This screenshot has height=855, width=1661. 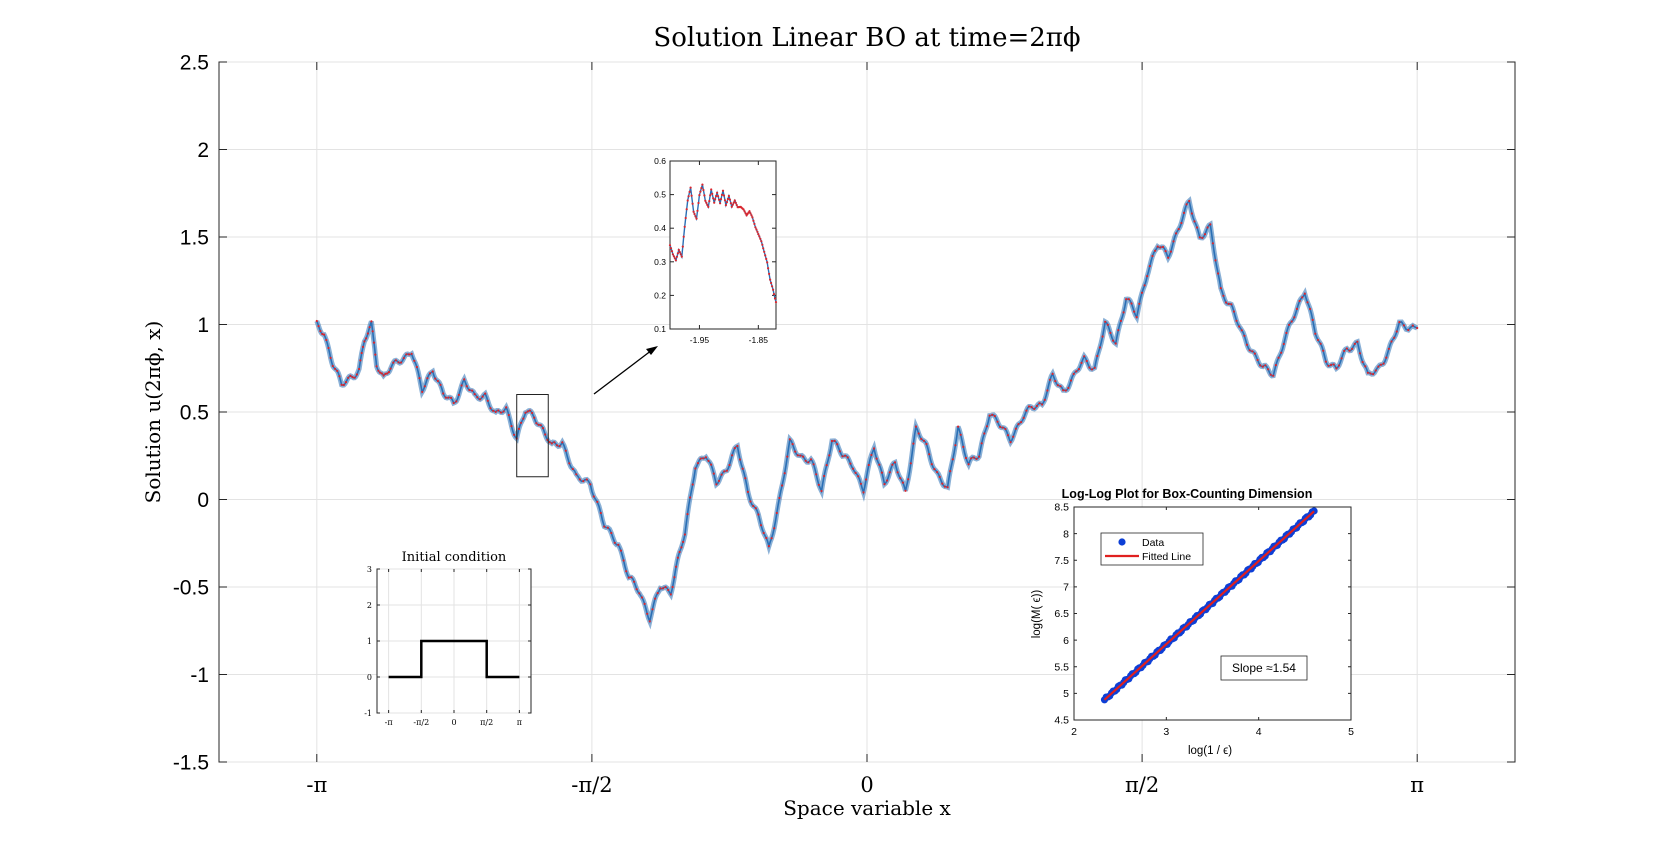 What do you see at coordinates (1066, 641) in the screenshot?
I see `y-tick-label: 6` at bounding box center [1066, 641].